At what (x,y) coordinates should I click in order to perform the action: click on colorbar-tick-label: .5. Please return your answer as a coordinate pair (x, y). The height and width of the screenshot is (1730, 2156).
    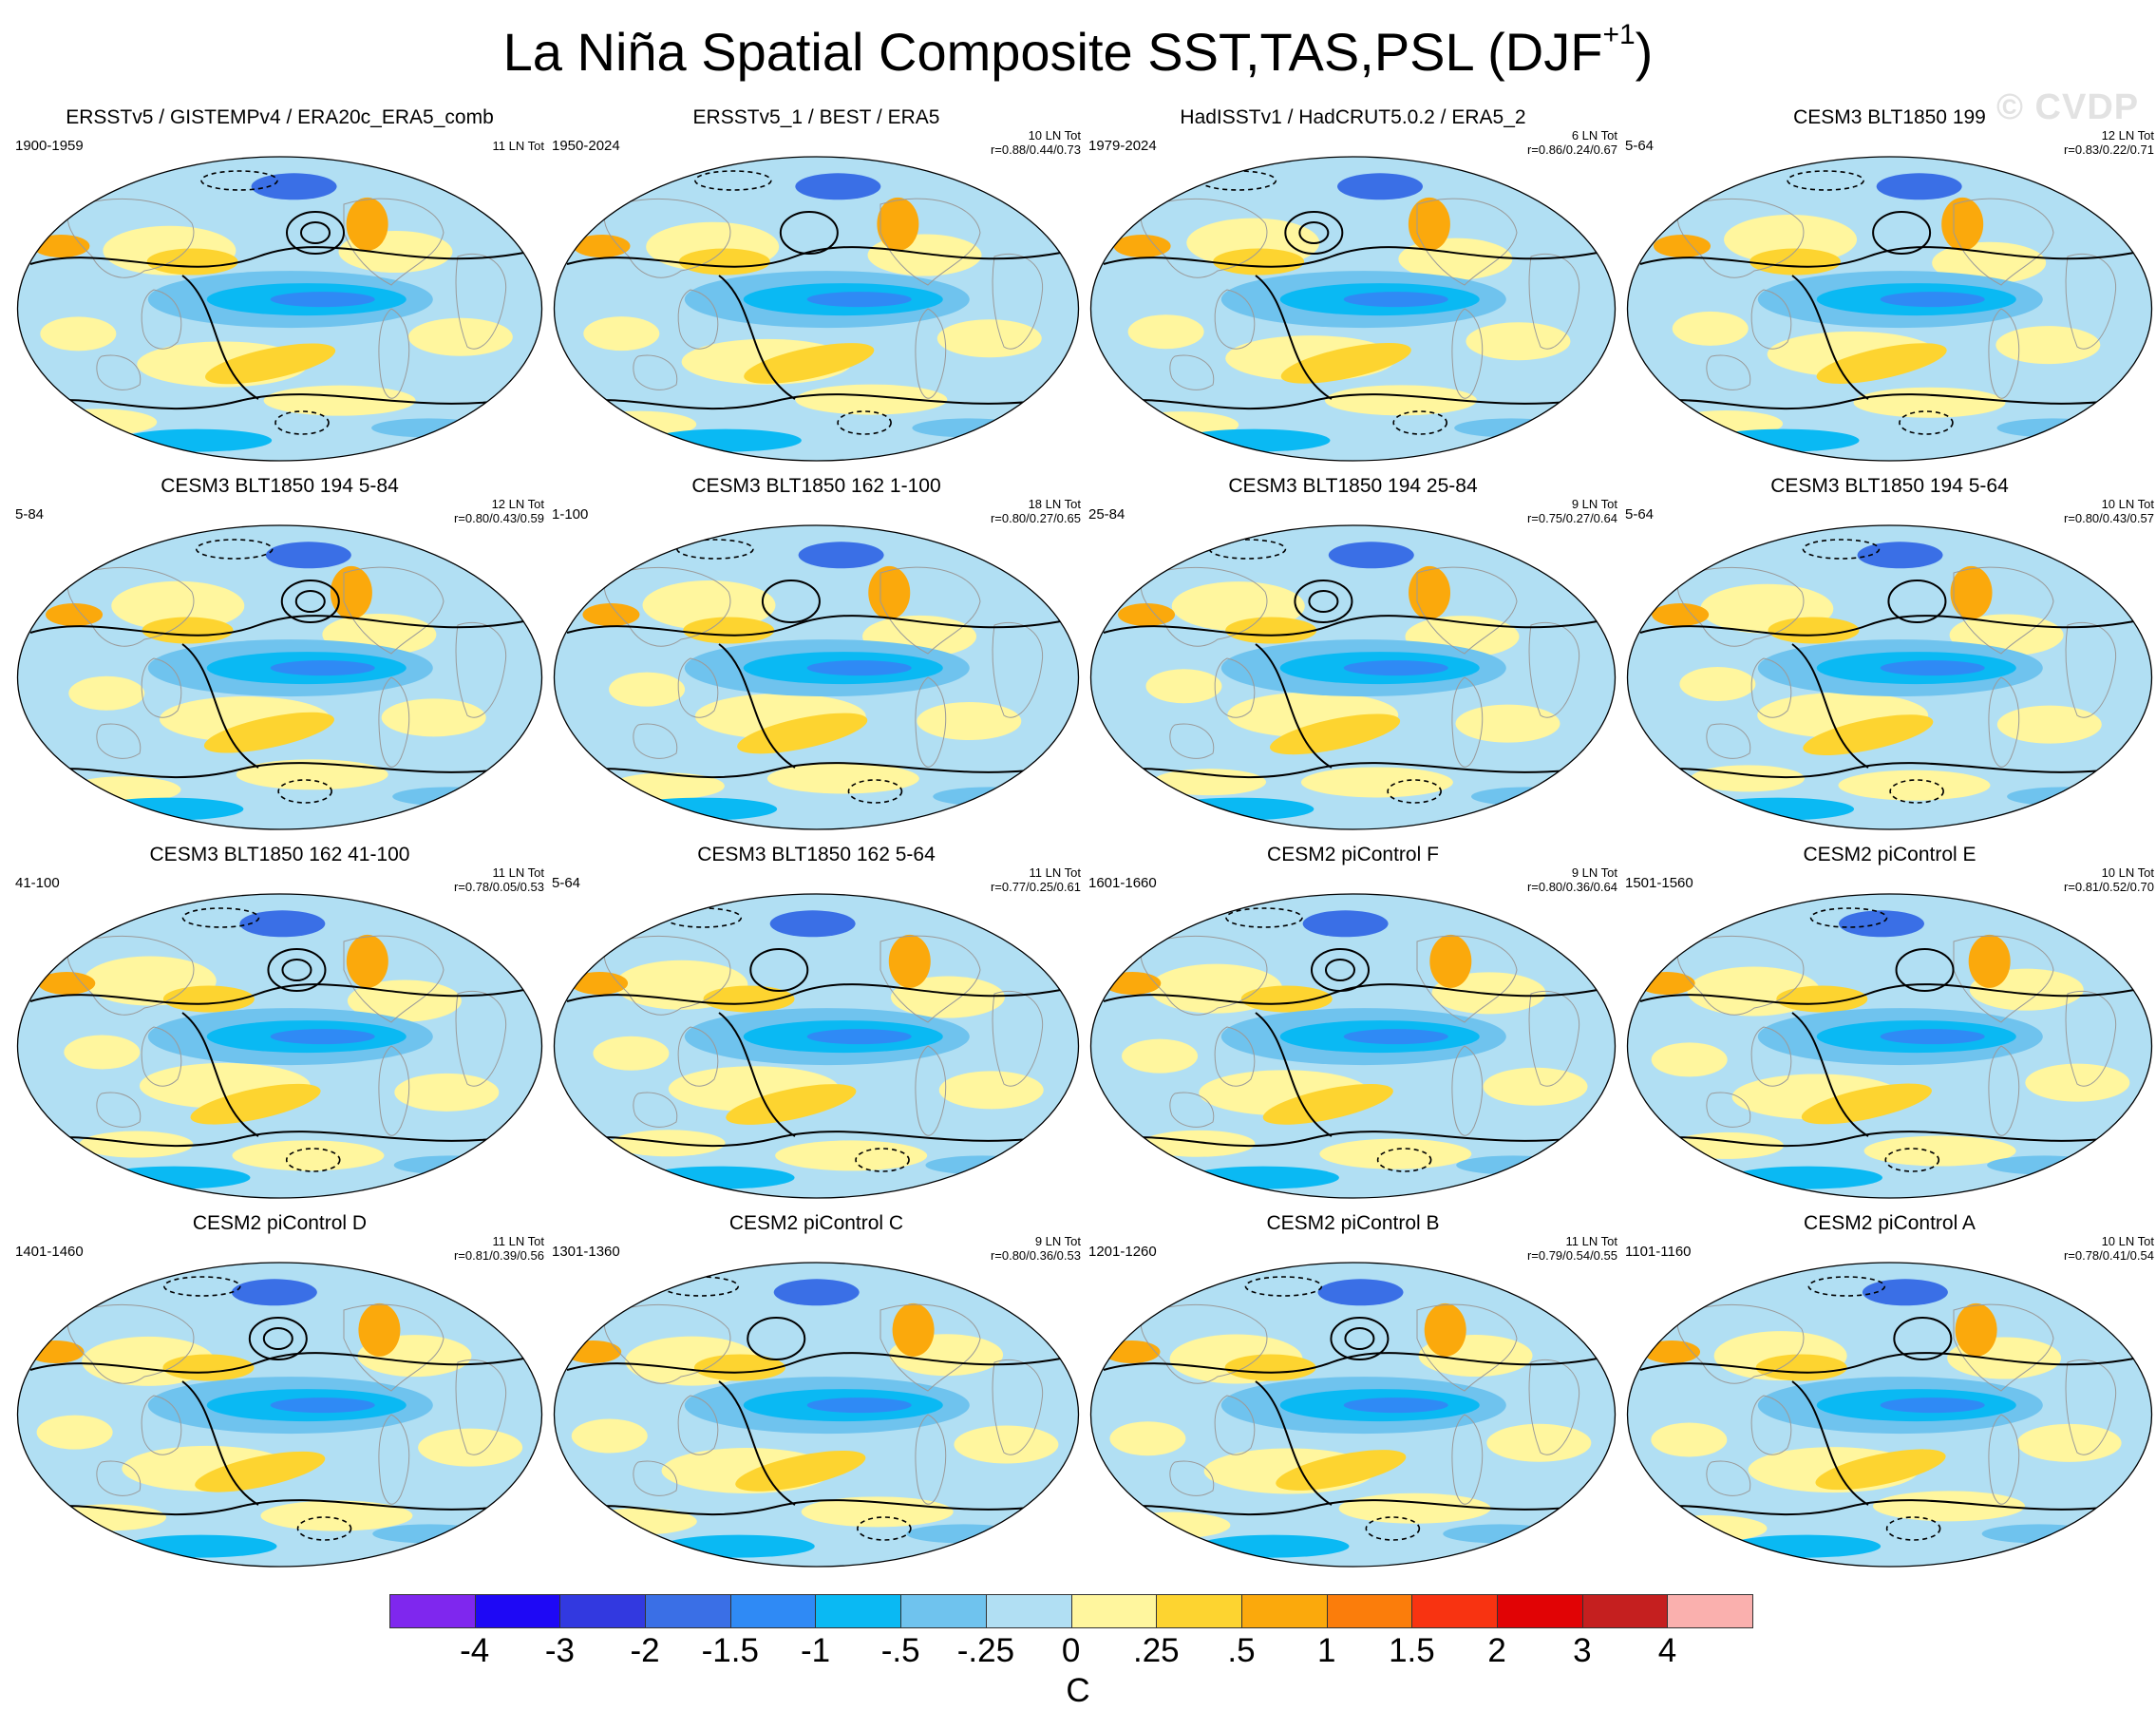
    Looking at the image, I should click on (1242, 1651).